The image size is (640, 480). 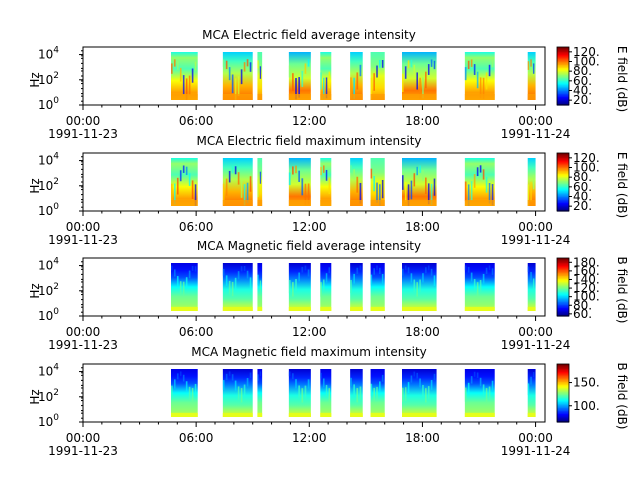 What do you see at coordinates (309, 246) in the screenshot?
I see `chart-title: MCA Magnetic field average intensity` at bounding box center [309, 246].